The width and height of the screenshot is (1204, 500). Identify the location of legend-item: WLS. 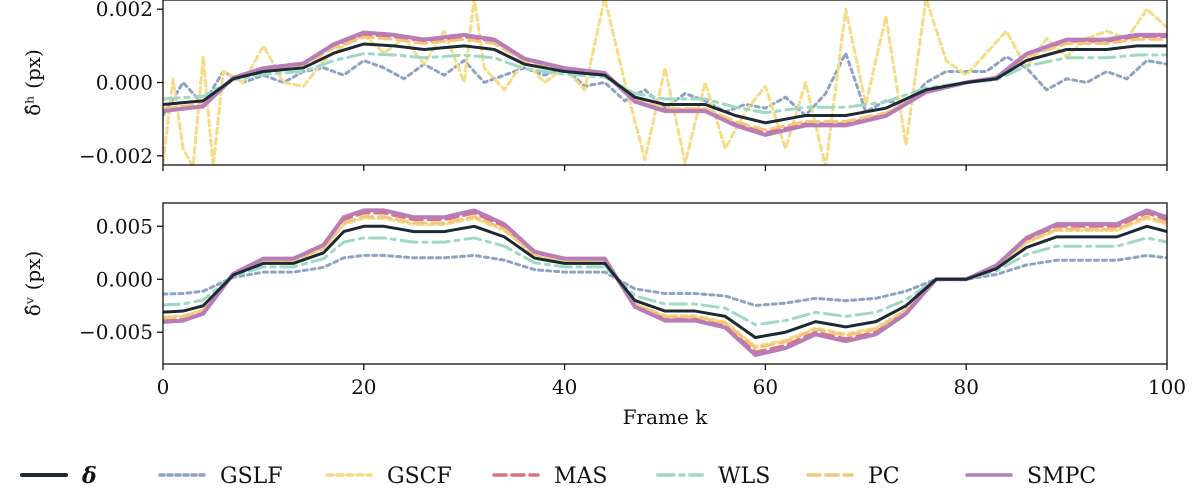
(713, 476).